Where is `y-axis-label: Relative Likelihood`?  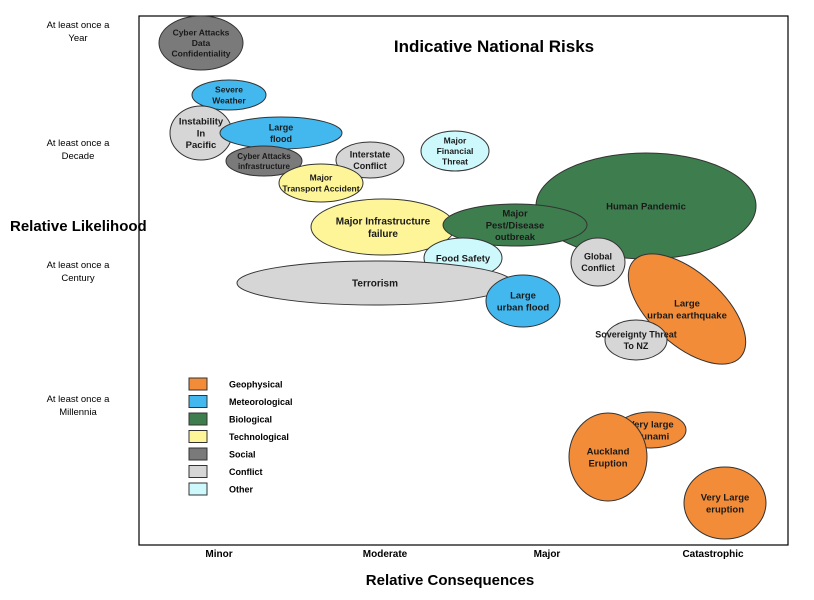
y-axis-label: Relative Likelihood is located at coordinates (78, 226).